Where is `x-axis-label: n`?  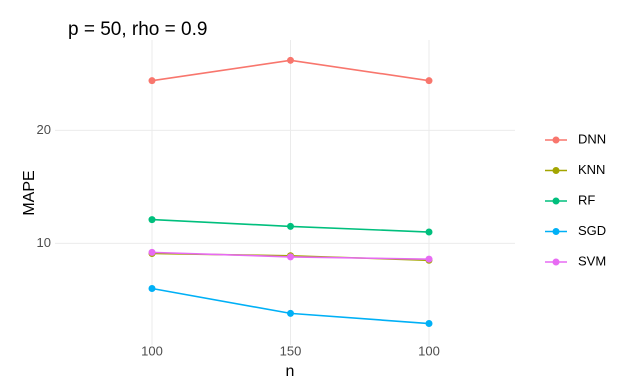 x-axis-label: n is located at coordinates (290, 371).